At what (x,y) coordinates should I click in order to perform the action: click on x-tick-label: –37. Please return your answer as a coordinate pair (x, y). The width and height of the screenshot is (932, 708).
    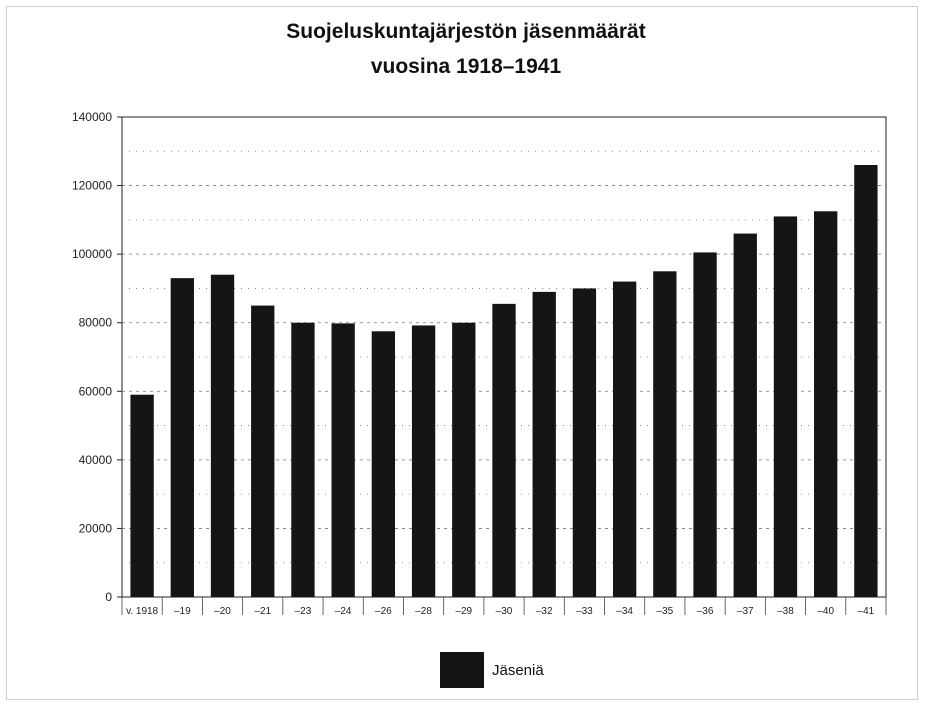
    Looking at the image, I should click on (745, 611).